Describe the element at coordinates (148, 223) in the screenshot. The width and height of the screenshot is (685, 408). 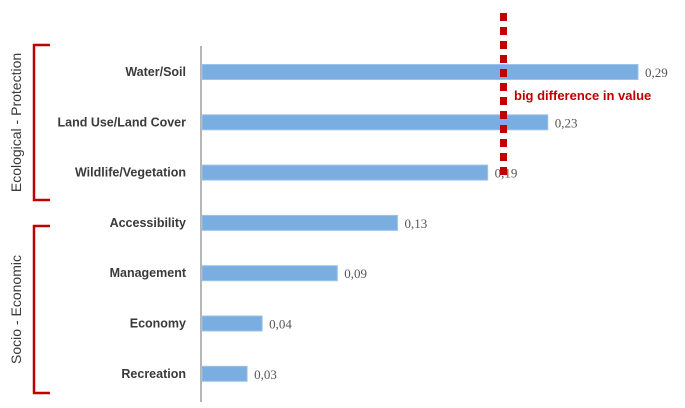
I see `category-label: Accessibility` at that location.